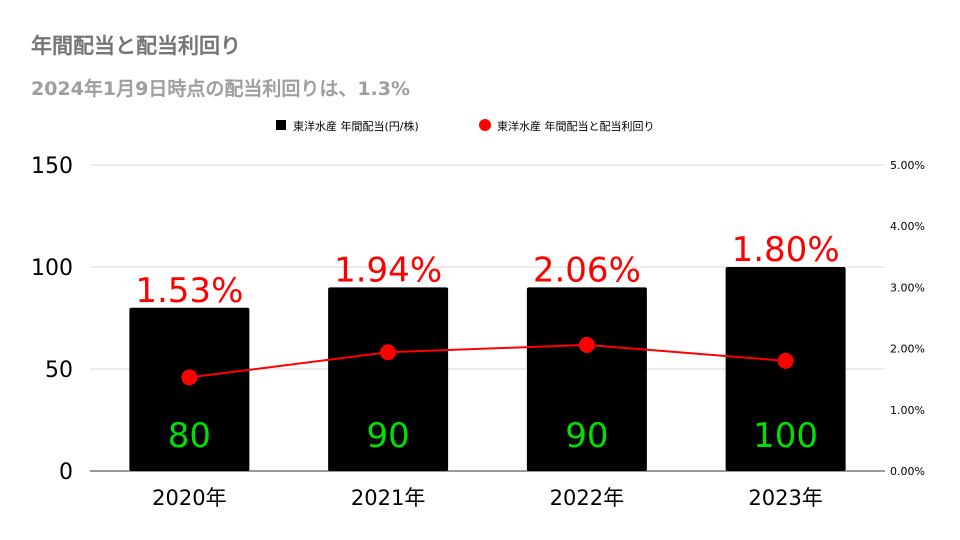 This screenshot has width=960, height=540. I want to click on y-left-tick-label: 100, so click(52, 268).